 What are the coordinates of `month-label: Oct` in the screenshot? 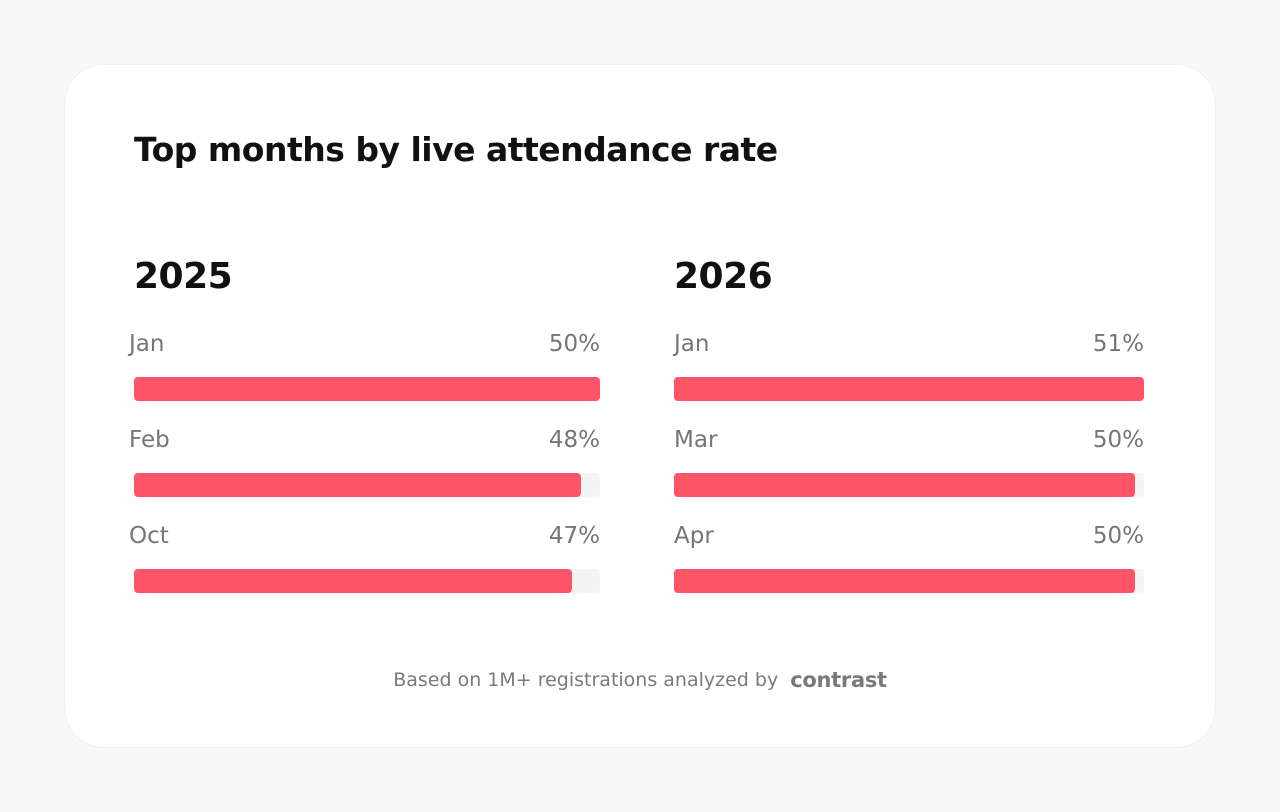 It's located at (149, 536).